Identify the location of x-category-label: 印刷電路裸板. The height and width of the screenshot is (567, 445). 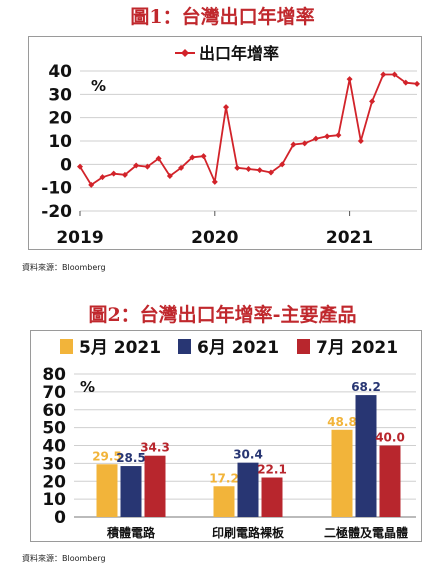
(248, 532).